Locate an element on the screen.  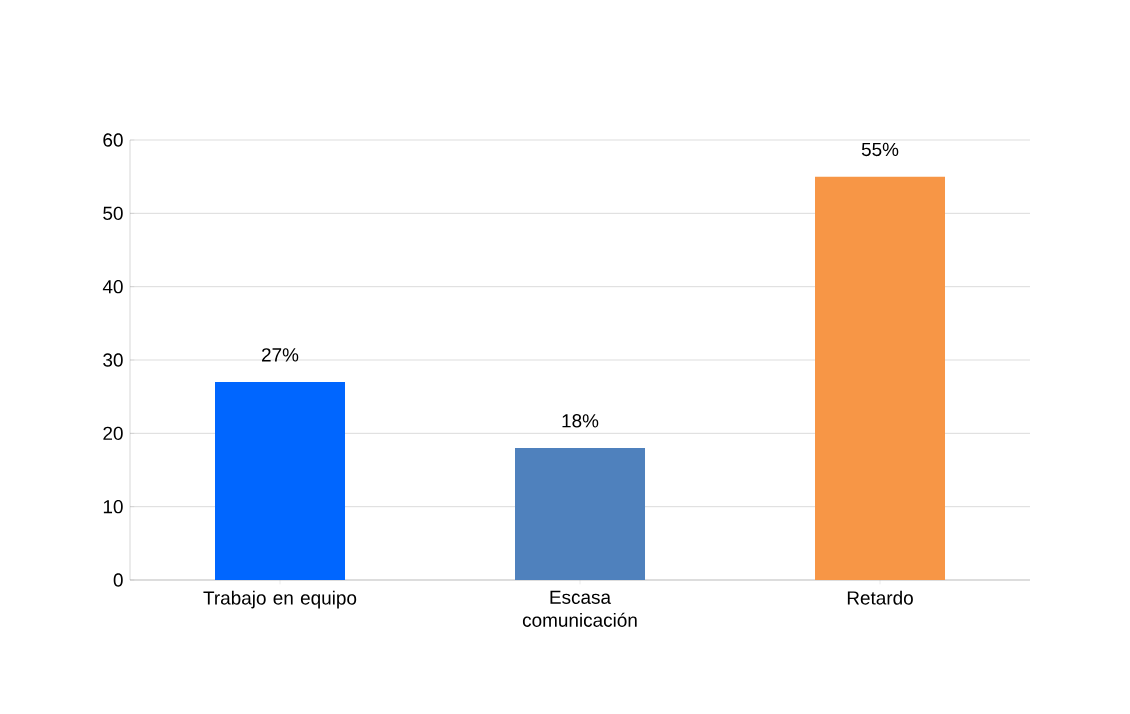
y-tick-label: 10 is located at coordinates (113, 506).